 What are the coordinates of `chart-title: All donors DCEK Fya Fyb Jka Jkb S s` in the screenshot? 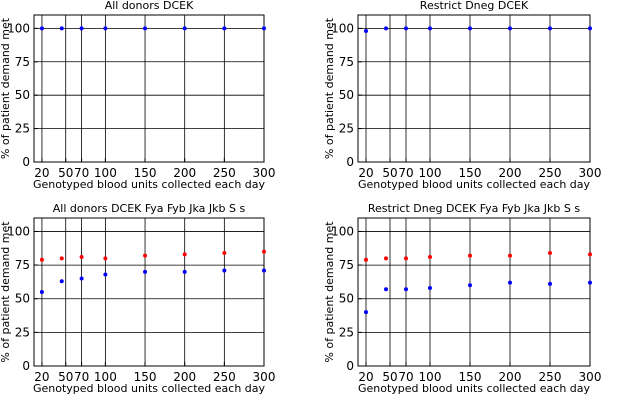 It's located at (149, 208).